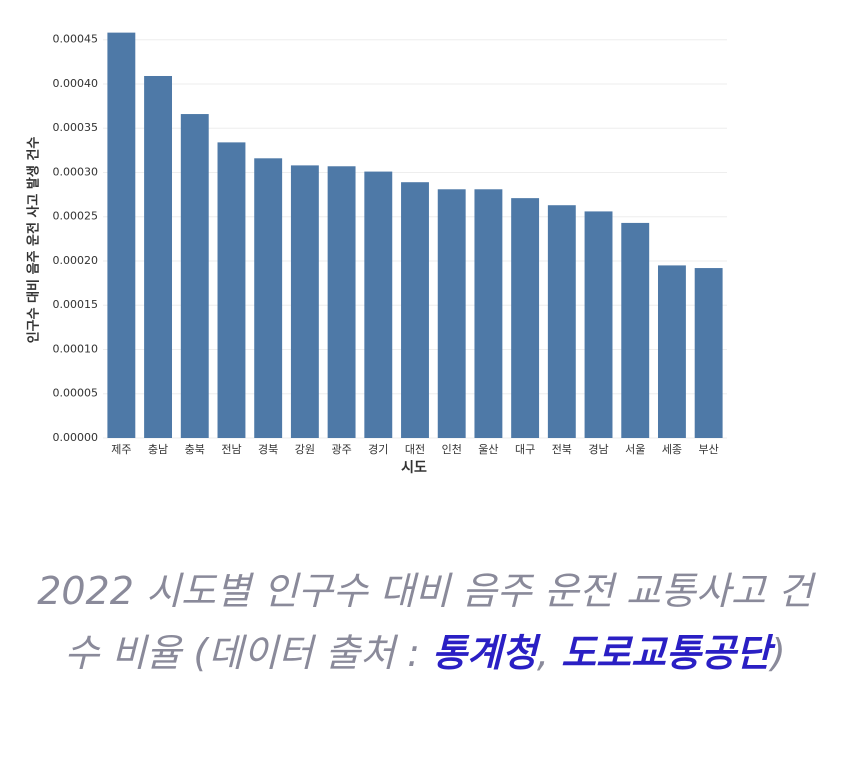  I want to click on x-tick-label: 울산, so click(488, 449).